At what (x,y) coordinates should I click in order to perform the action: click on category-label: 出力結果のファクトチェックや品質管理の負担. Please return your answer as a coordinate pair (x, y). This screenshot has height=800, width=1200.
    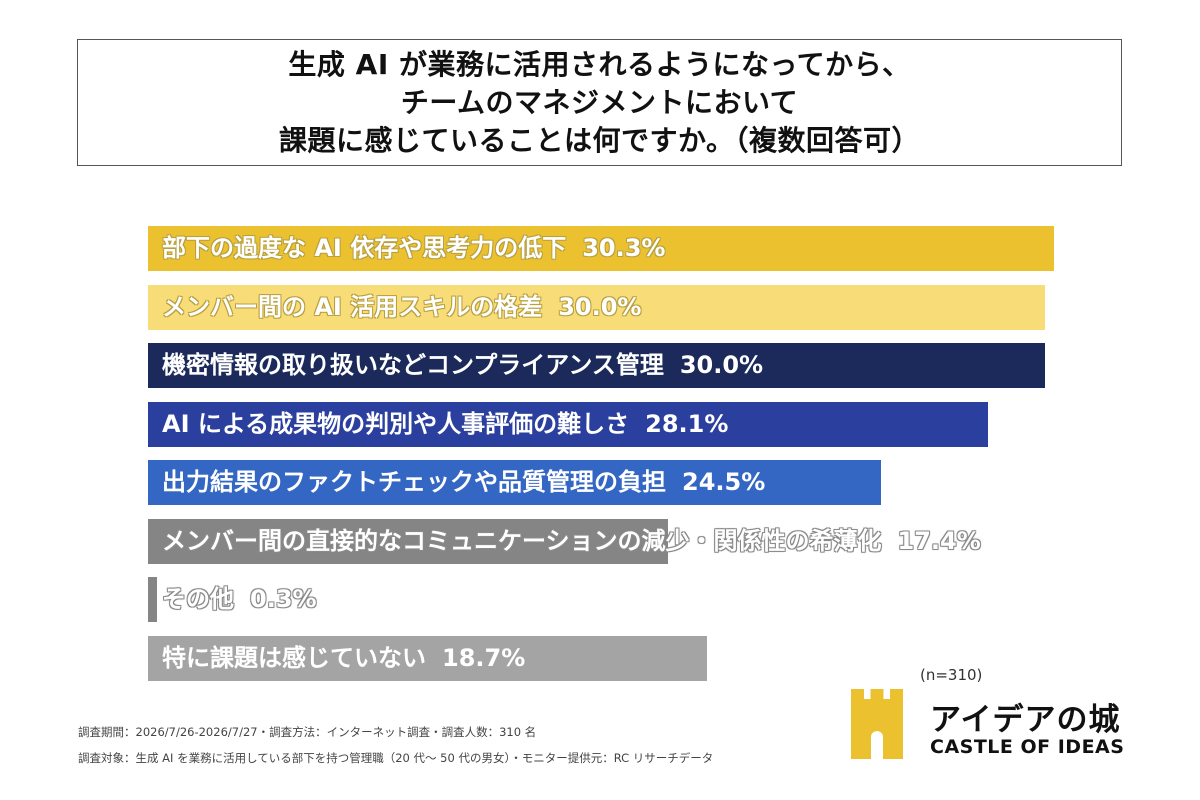
    Looking at the image, I should click on (414, 482).